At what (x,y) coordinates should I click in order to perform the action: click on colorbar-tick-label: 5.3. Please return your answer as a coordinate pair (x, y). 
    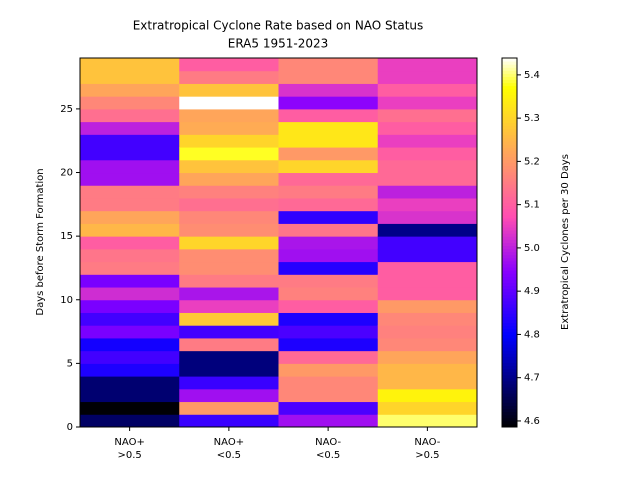
    Looking at the image, I should click on (532, 118).